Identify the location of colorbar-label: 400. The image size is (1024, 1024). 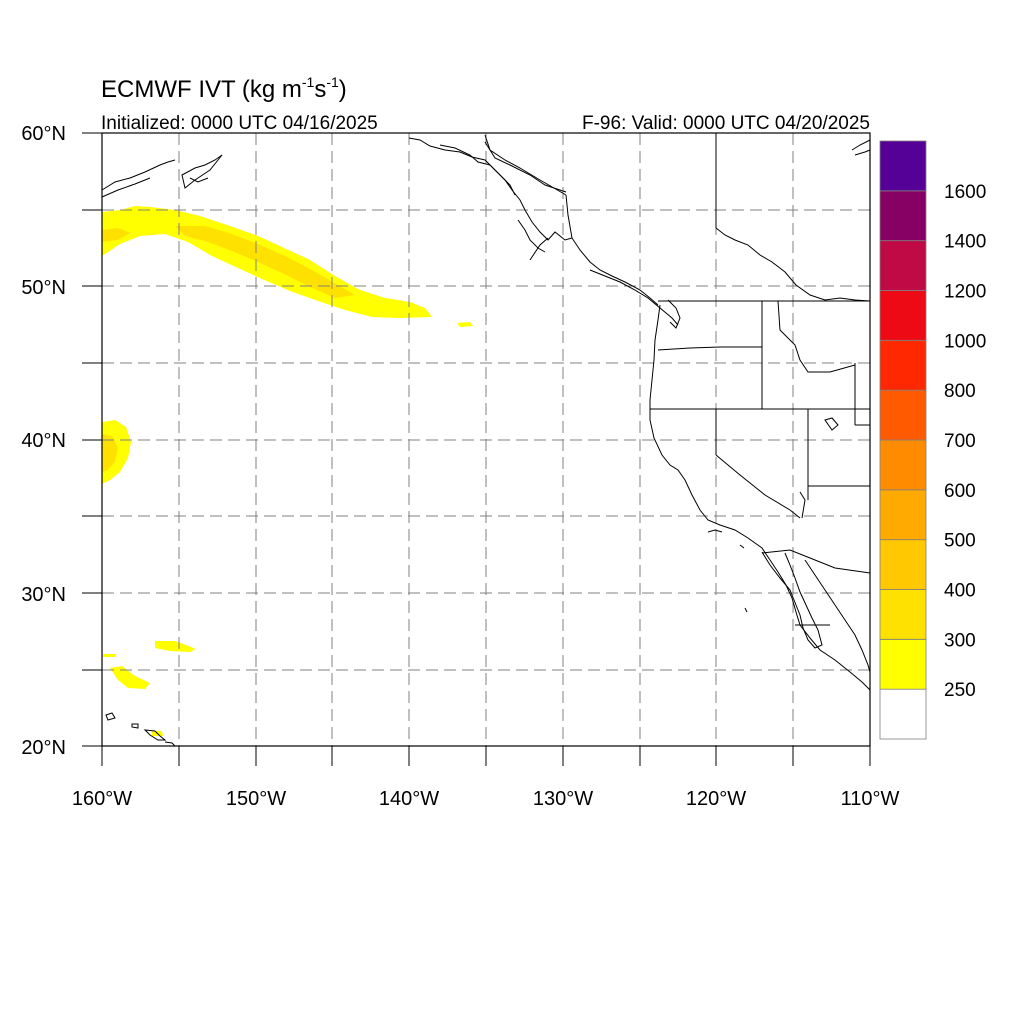
(960, 591).